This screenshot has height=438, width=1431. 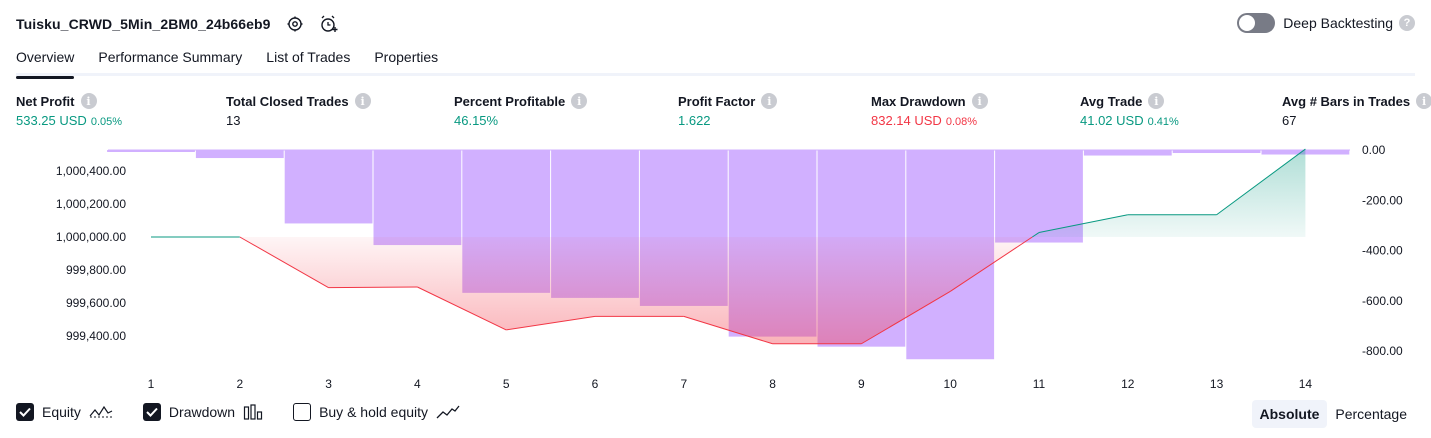 What do you see at coordinates (45, 101) in the screenshot?
I see `metric-label: Net Profit` at bounding box center [45, 101].